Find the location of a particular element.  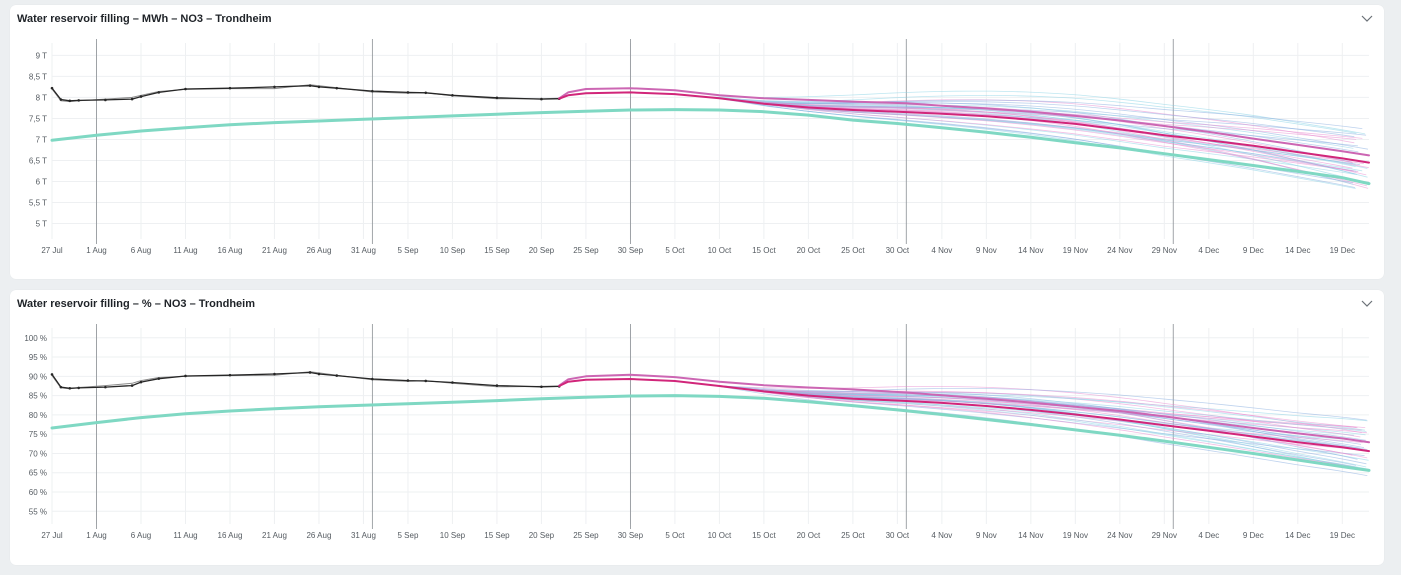

x-tick-label: 24 Nov is located at coordinates (1119, 250).